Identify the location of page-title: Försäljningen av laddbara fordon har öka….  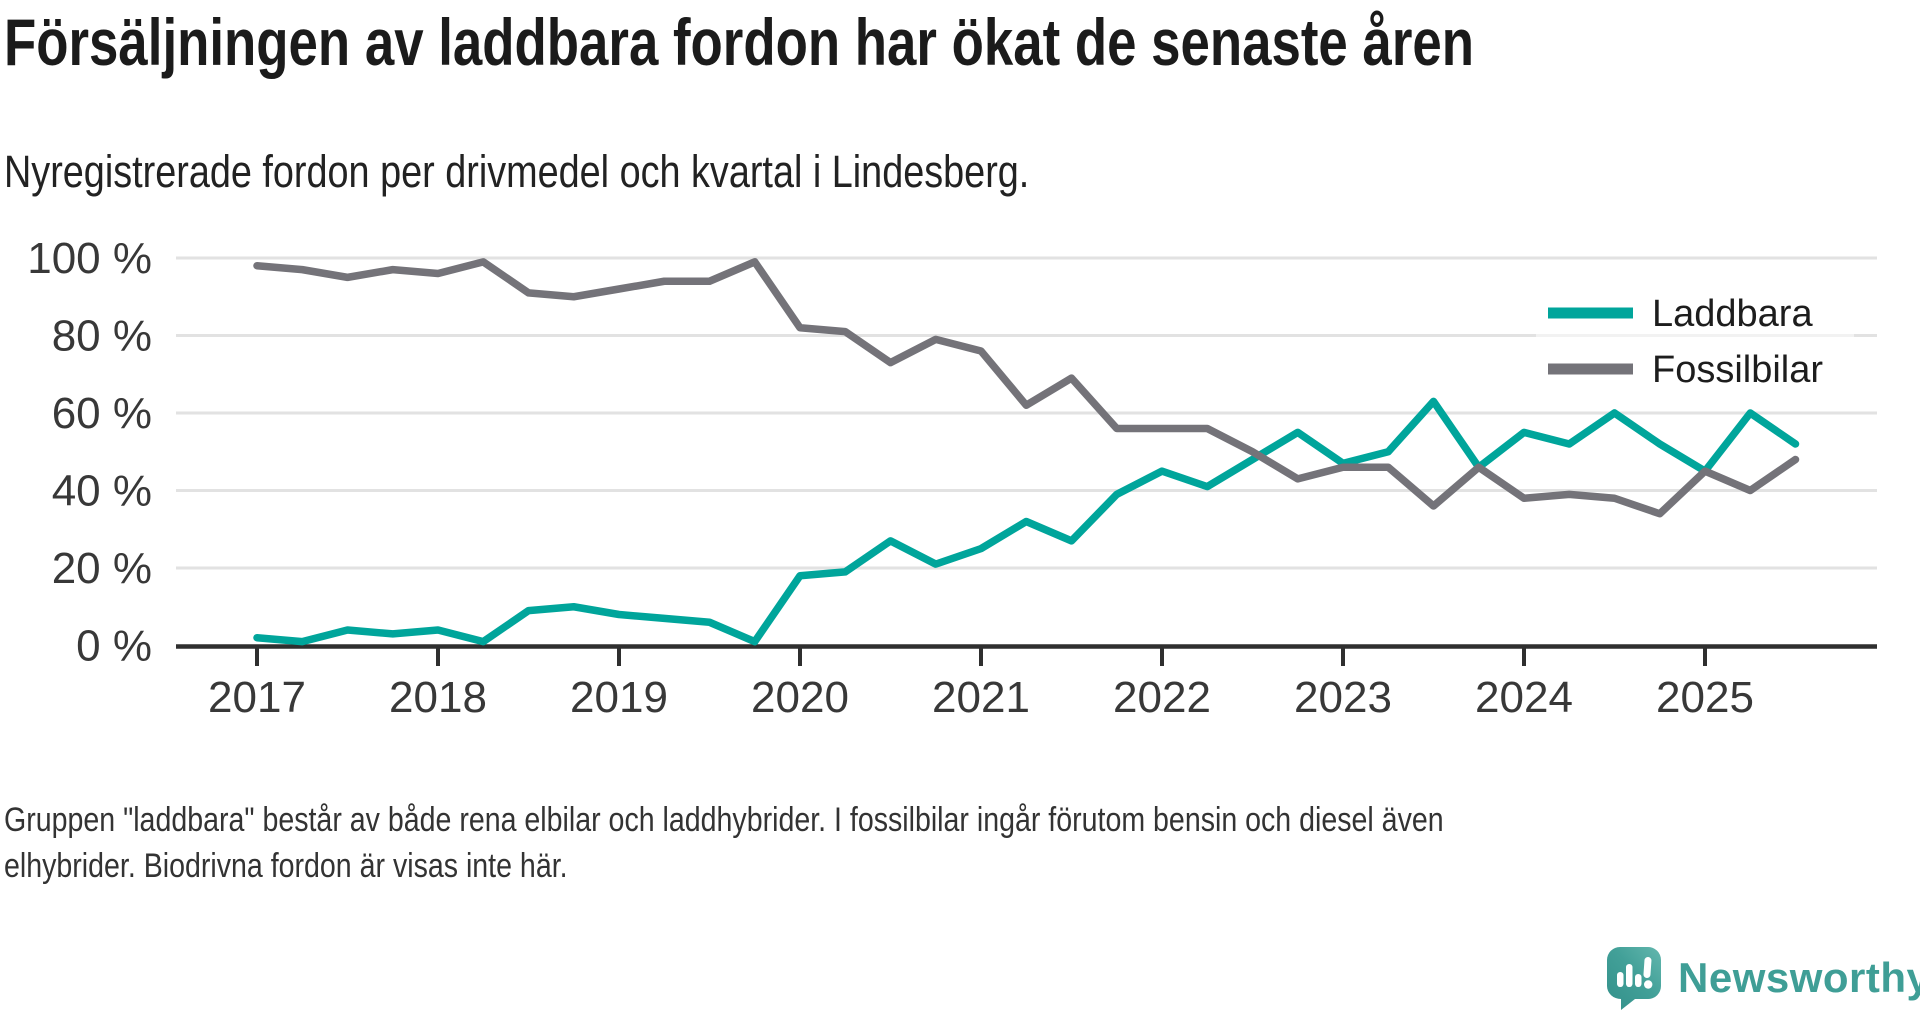
(739, 42).